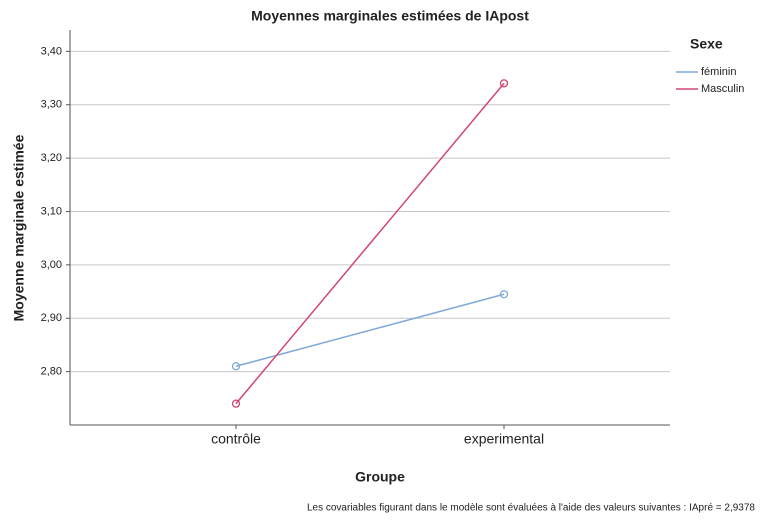  What do you see at coordinates (51, 265) in the screenshot?
I see `y-tick-label: 3,00` at bounding box center [51, 265].